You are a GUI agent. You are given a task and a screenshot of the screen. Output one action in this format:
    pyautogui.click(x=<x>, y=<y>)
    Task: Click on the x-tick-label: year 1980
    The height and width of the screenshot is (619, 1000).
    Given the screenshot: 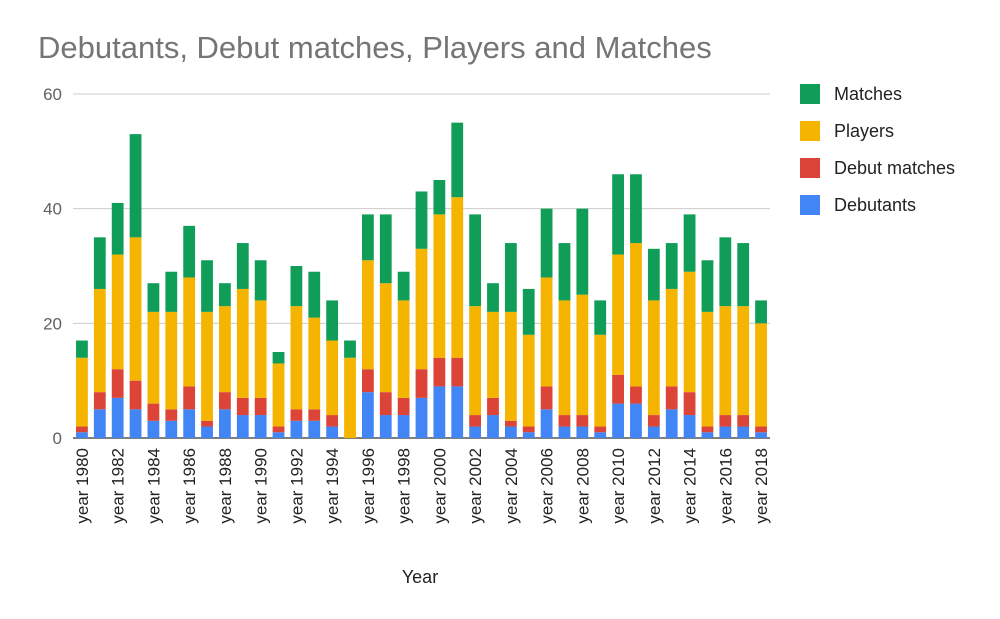 What is the action you would take?
    pyautogui.click(x=82, y=486)
    